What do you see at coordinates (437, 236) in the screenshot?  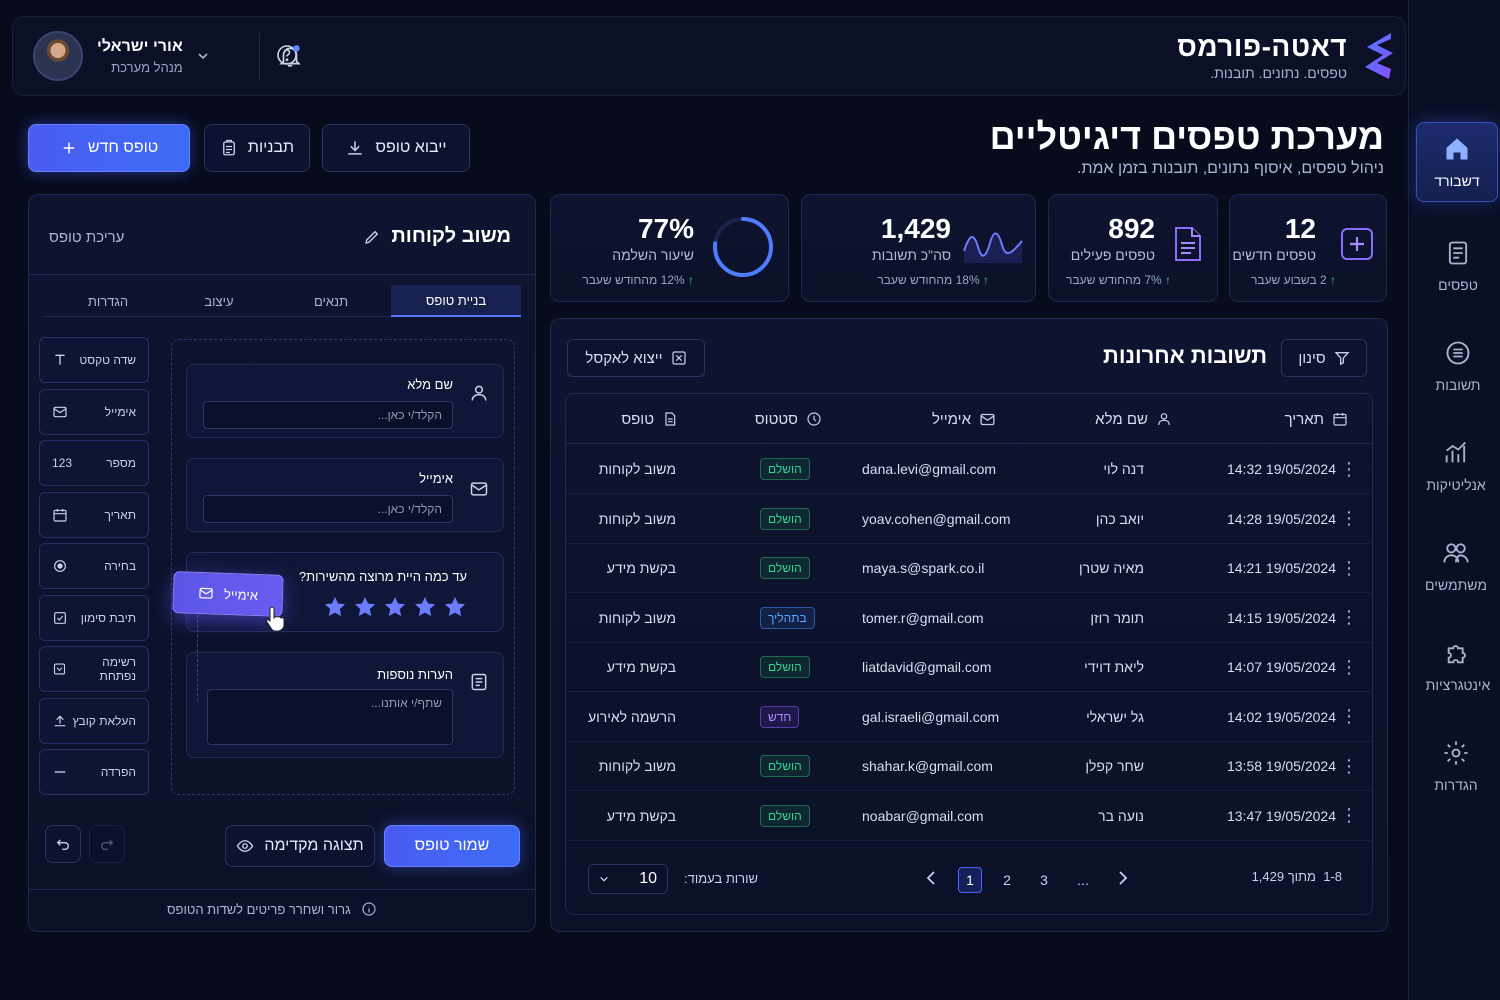 I see `form-name: משוב לקוחות` at bounding box center [437, 236].